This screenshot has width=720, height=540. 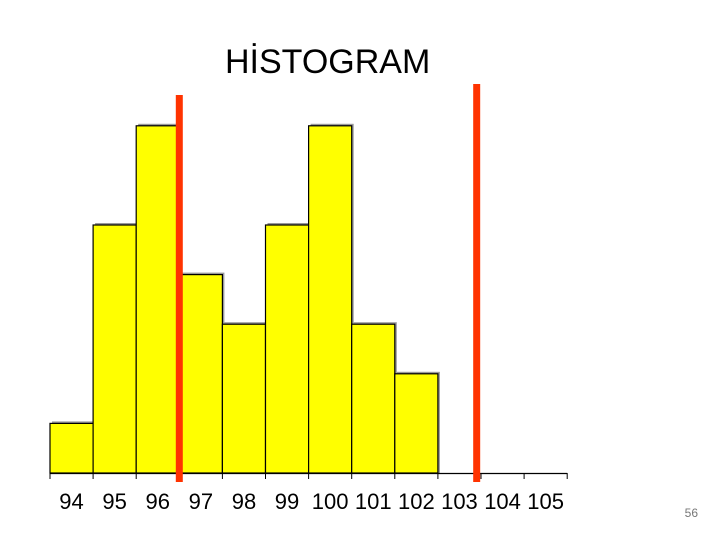 What do you see at coordinates (158, 501) in the screenshot?
I see `x-tick-label: 96` at bounding box center [158, 501].